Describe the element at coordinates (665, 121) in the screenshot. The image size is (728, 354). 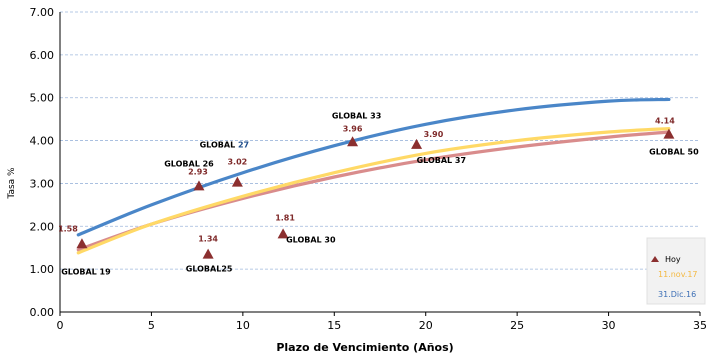
I see `point-value-label: 4.14` at that location.